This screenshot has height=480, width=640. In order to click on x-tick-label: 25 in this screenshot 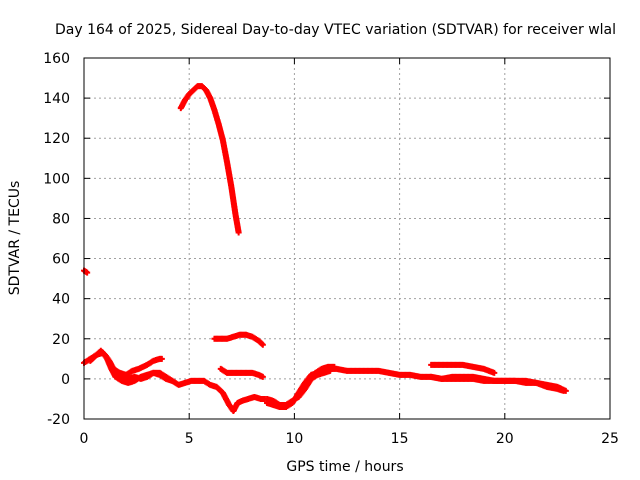, I will do `click(610, 439)`.